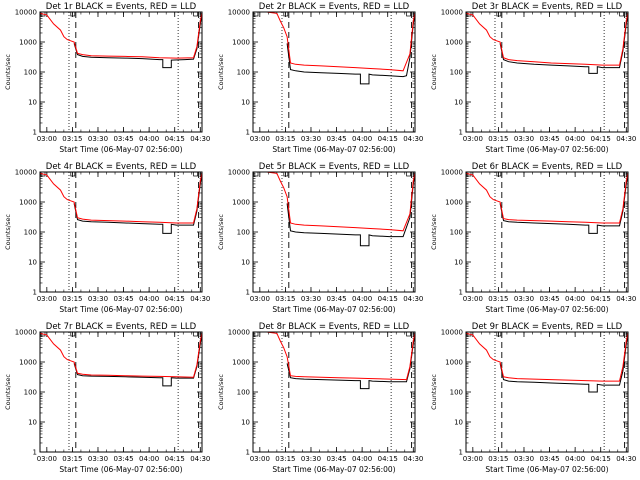  I want to click on chart-title: Det 2r BLACK = Events, RED = LLD, so click(334, 7).